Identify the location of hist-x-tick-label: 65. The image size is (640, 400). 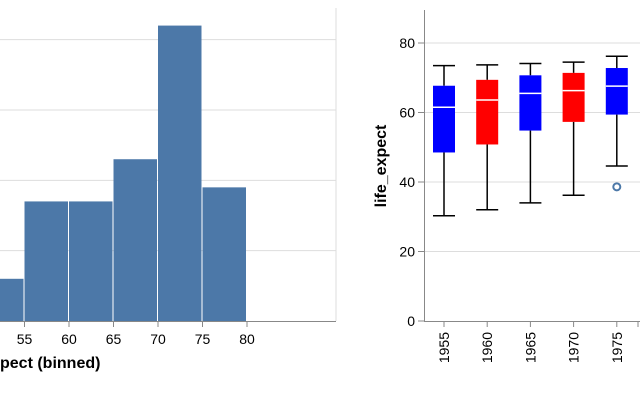
(114, 339).